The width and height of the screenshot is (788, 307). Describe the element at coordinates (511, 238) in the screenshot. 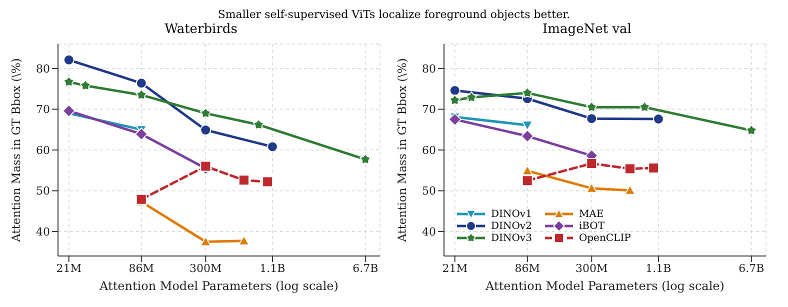

I see `legend-label: DINOv3` at that location.